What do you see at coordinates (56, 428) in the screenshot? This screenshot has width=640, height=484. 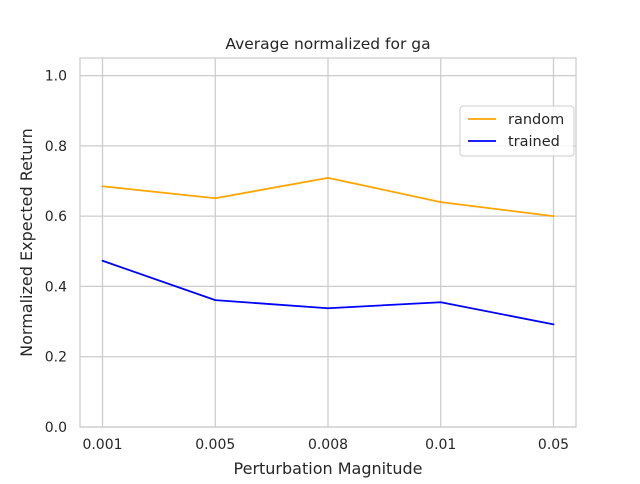 I see `y-tick-label: 0.0` at bounding box center [56, 428].